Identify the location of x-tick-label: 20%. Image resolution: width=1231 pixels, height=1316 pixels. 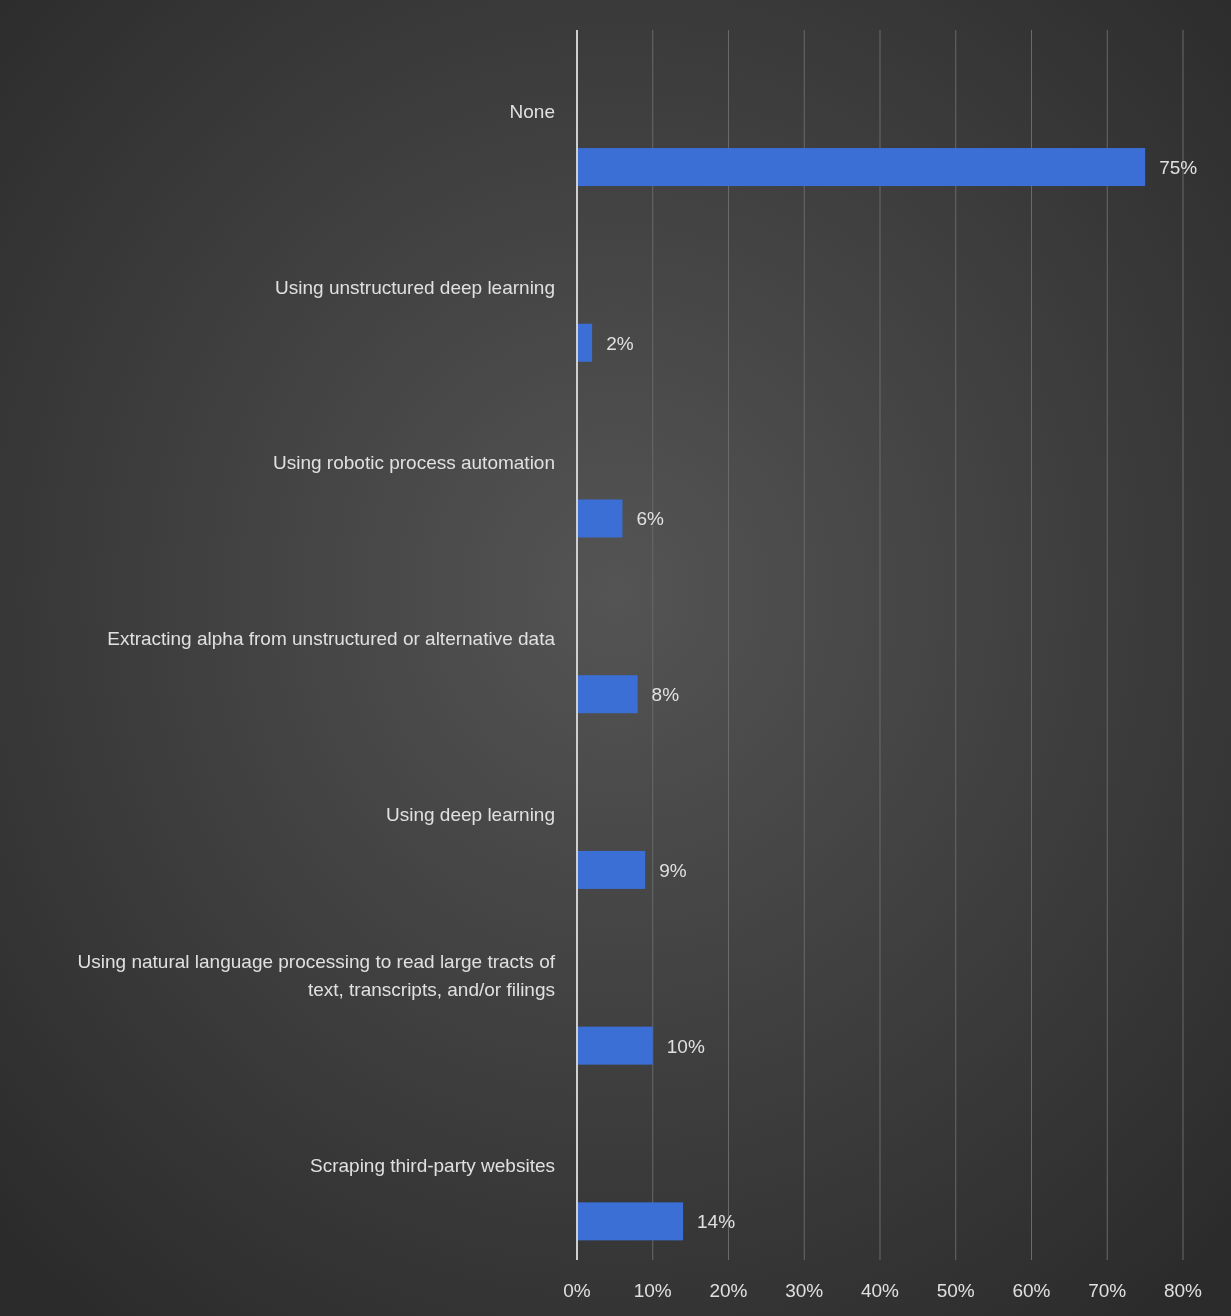
(728, 1290).